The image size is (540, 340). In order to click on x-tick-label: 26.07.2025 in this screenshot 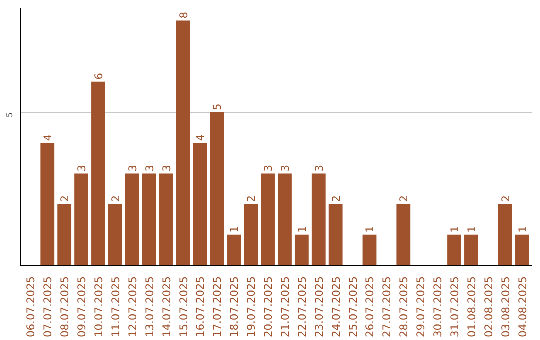, I will do `click(370, 307)`.